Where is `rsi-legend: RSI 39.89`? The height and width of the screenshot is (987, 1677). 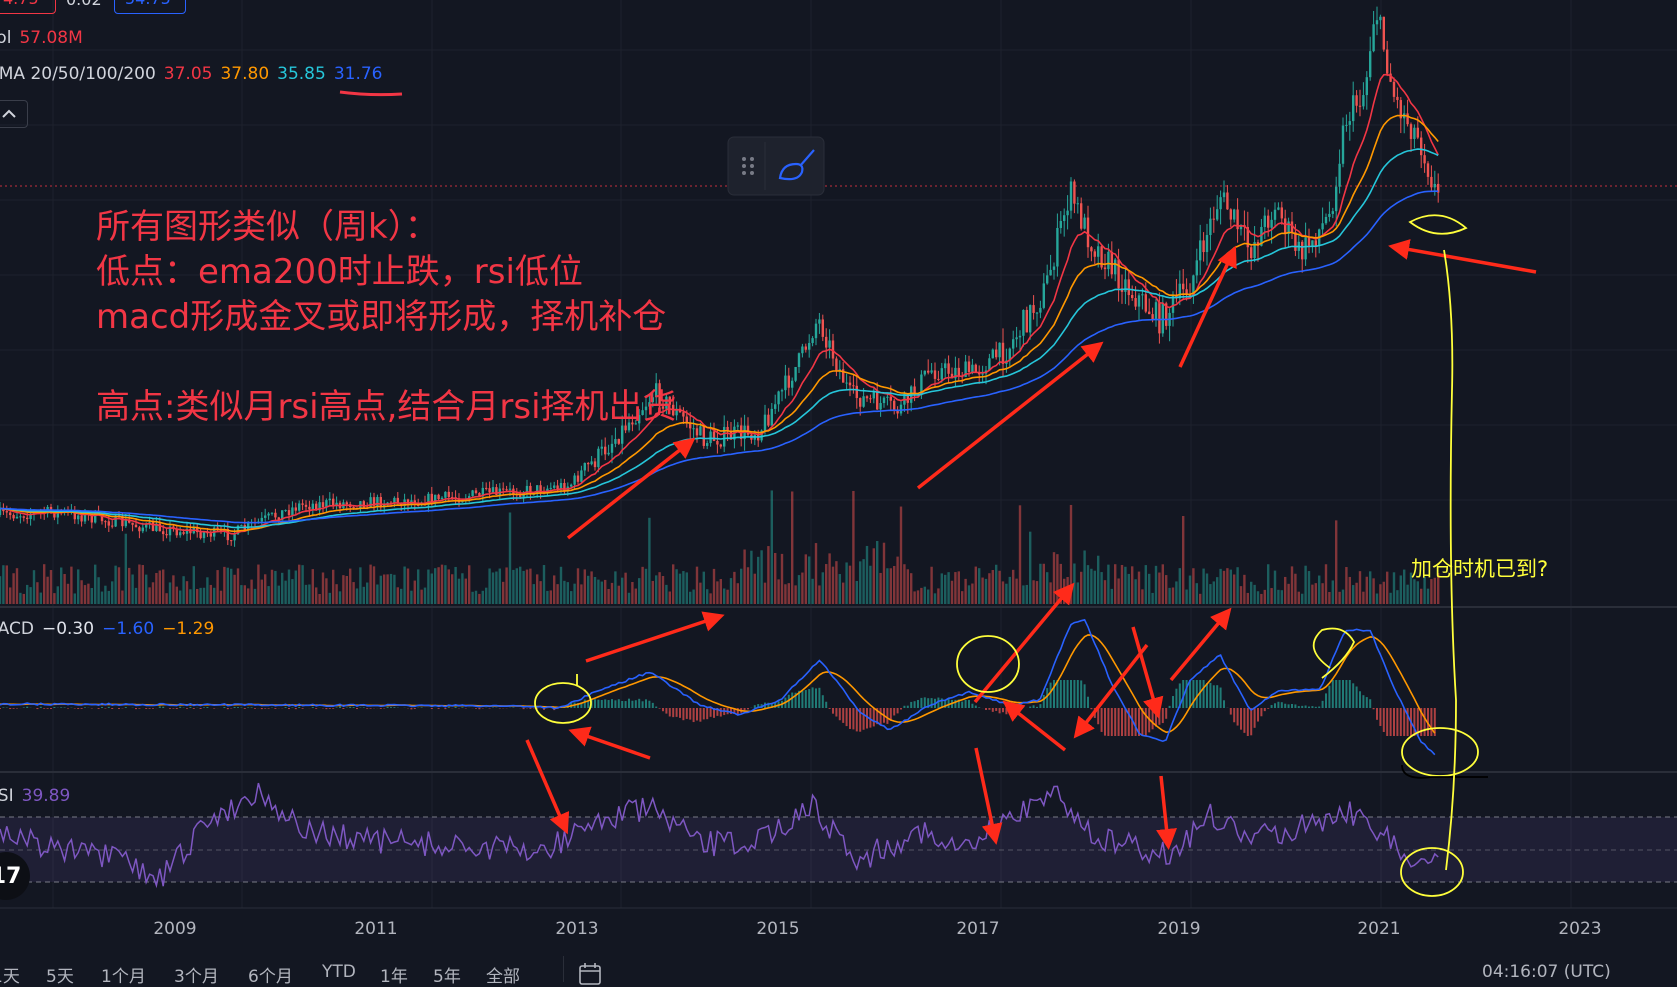 rsi-legend: RSI 39.89 is located at coordinates (39, 796).